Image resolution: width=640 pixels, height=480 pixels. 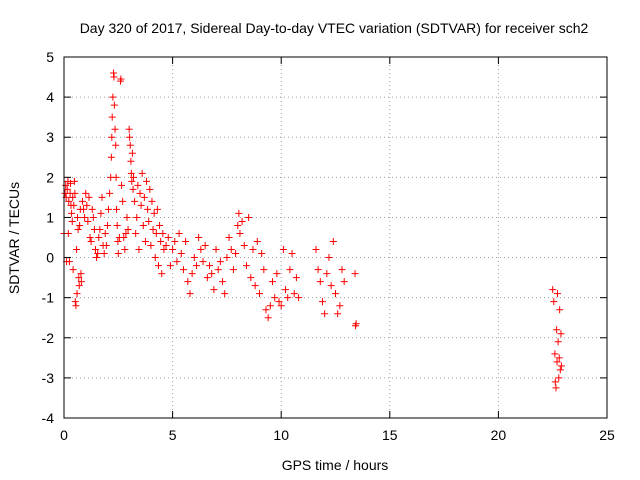 What do you see at coordinates (50, 217) in the screenshot?
I see `y-tick-label: 1` at bounding box center [50, 217].